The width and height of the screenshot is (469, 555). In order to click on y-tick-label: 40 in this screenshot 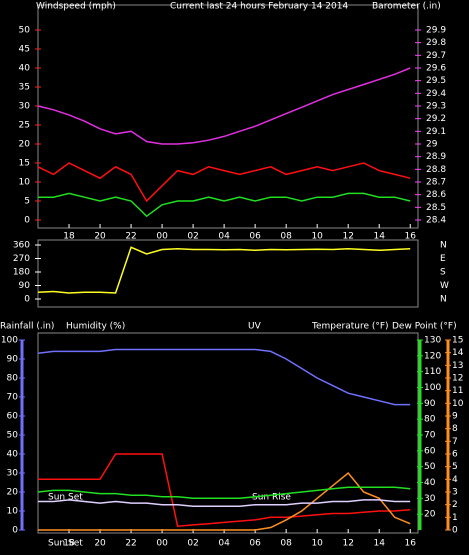, I will do `click(25, 69)`.